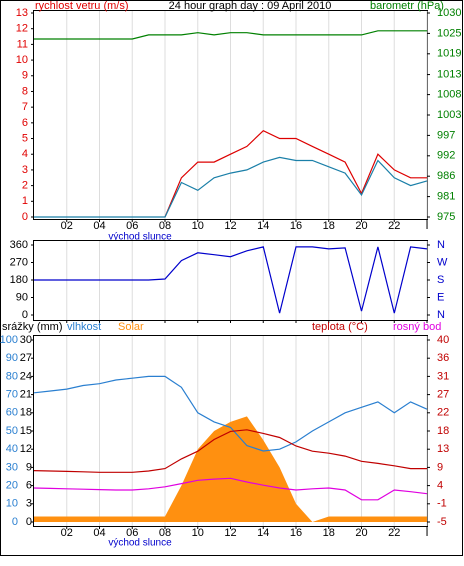 This screenshot has width=464, height=566. I want to click on precip-label: srážky (mm), so click(32, 327).